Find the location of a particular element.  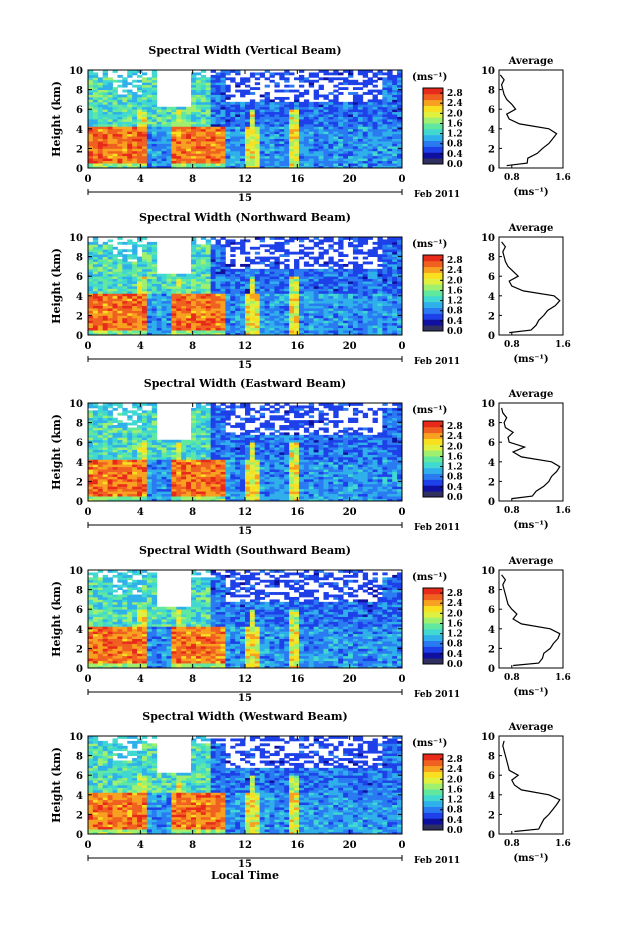

profile-y-tick-label: 4 is located at coordinates (491, 297).